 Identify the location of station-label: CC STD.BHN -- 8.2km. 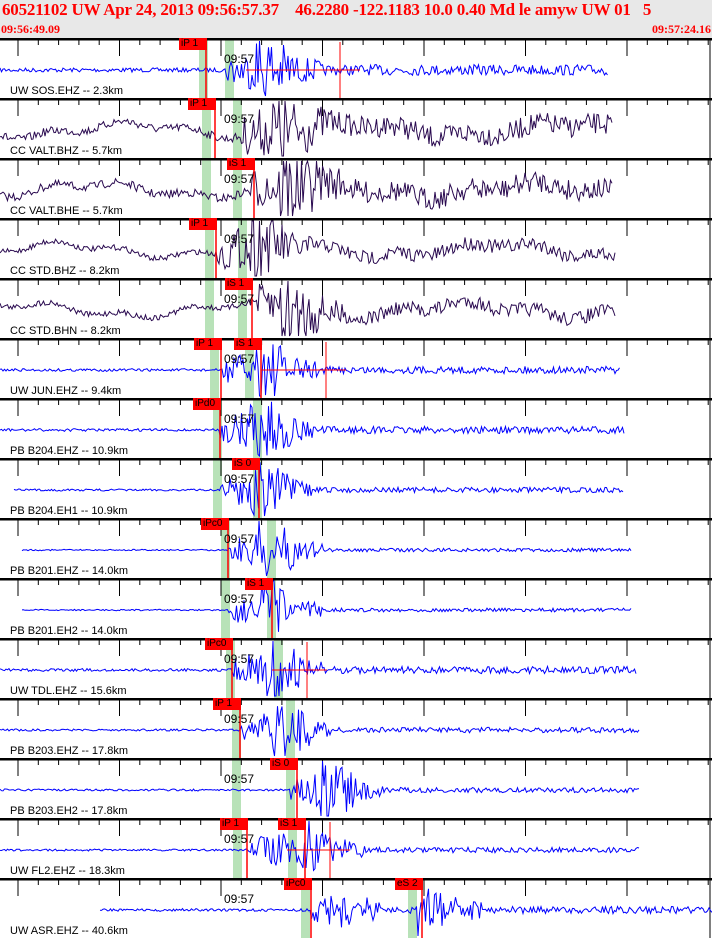
(65, 331).